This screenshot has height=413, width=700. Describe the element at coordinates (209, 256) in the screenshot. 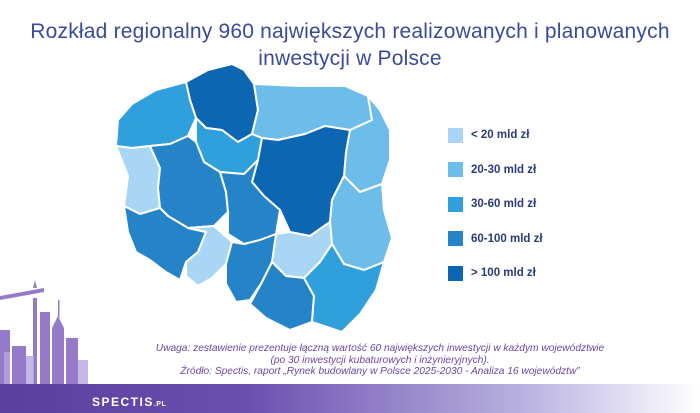

I see `region-opolskie` at that location.